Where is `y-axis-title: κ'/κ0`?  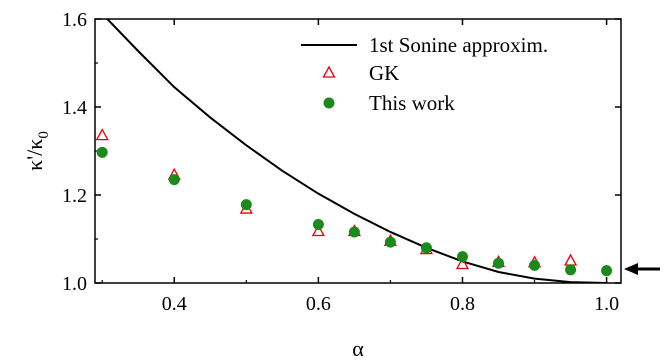 y-axis-title: κ'/κ0 is located at coordinates (37, 151).